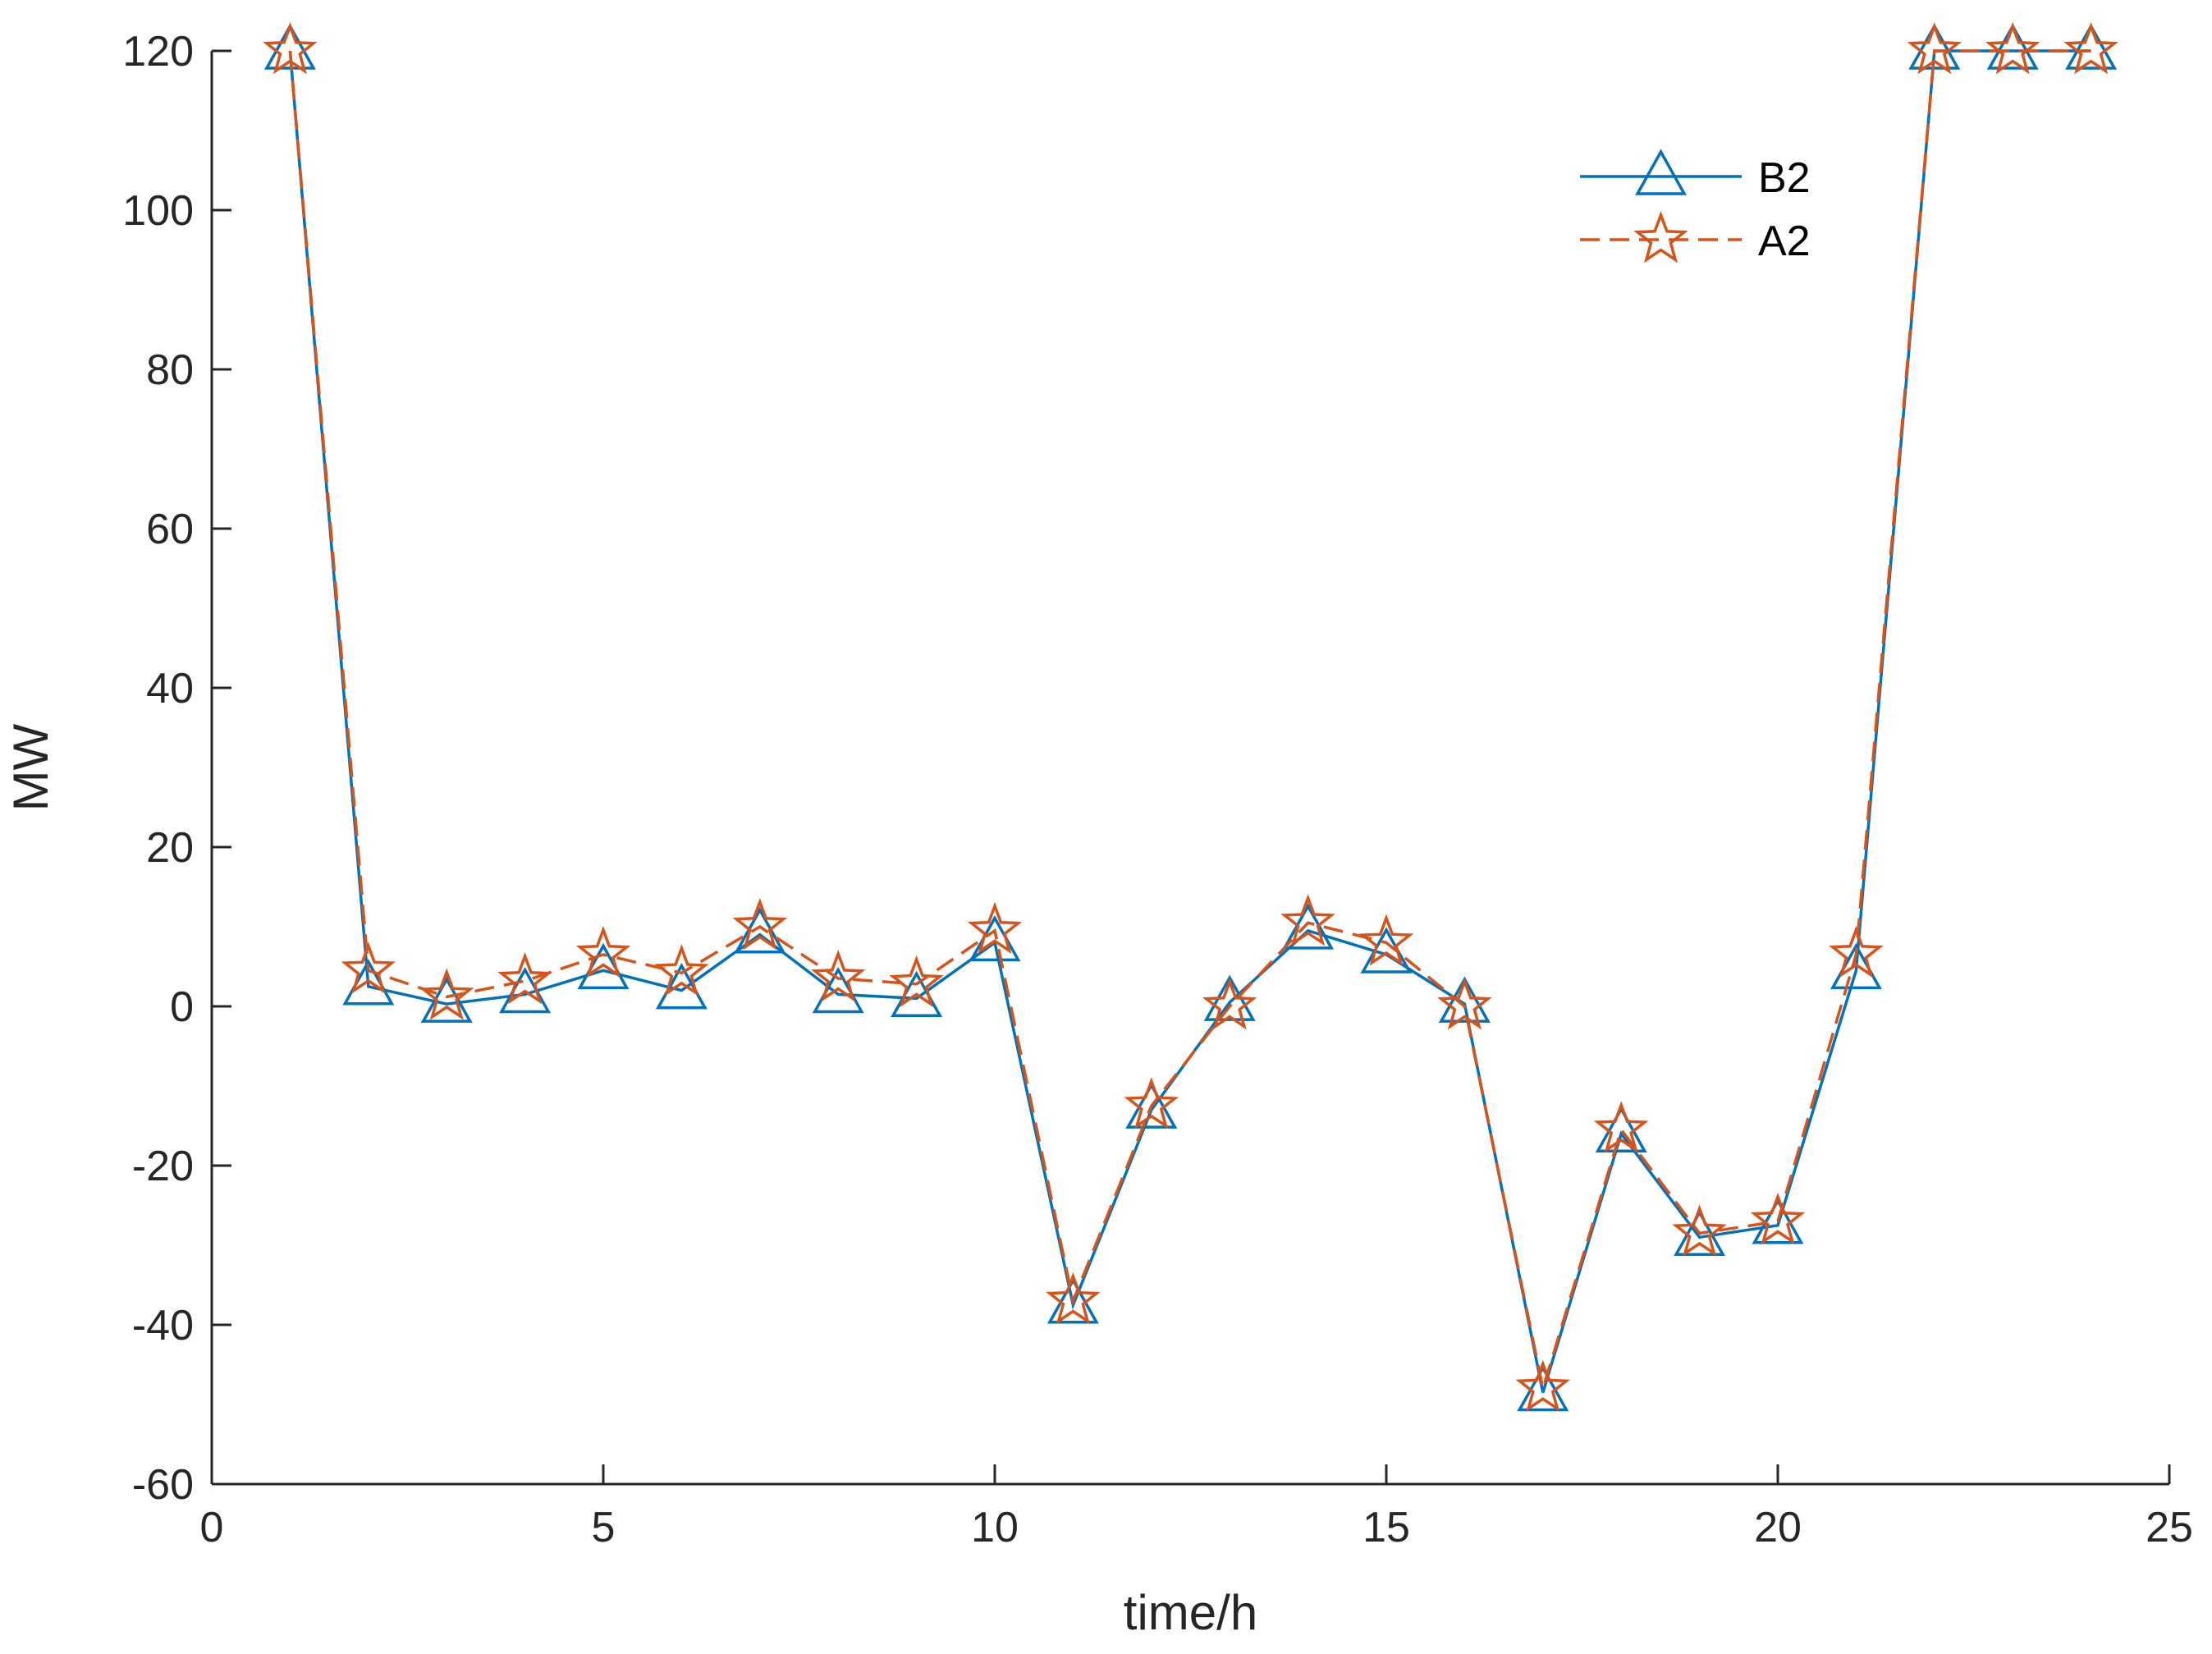 The image size is (2212, 1654). I want to click on x-tick-label: 25, so click(2170, 1527).